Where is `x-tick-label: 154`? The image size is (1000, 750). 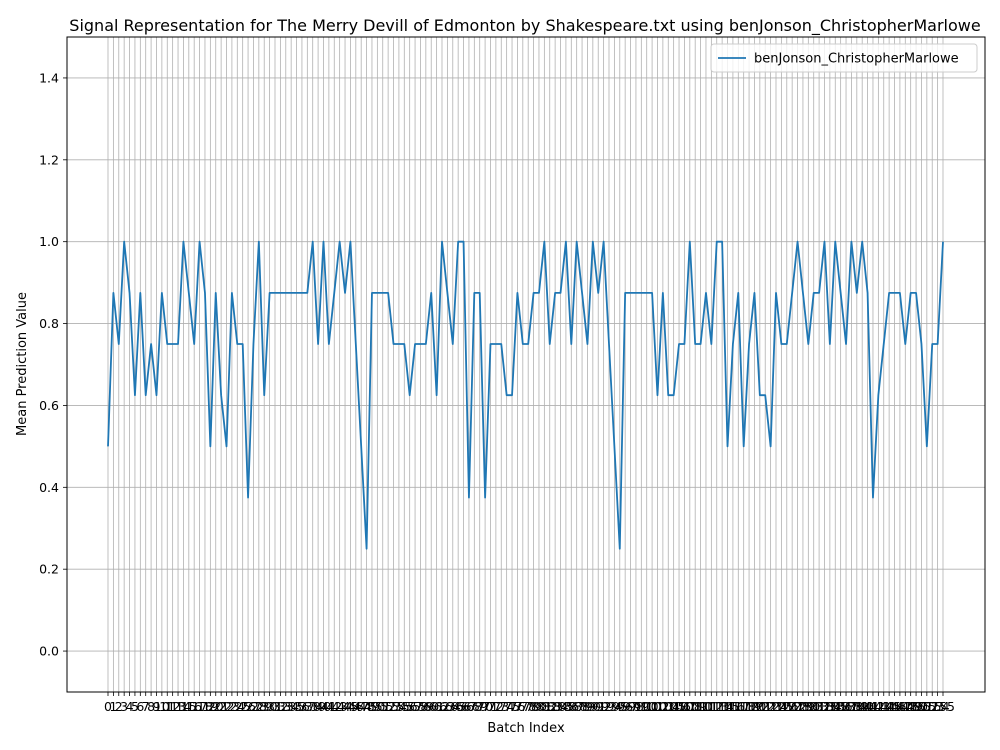
x-tick-label: 154 is located at coordinates (938, 706).